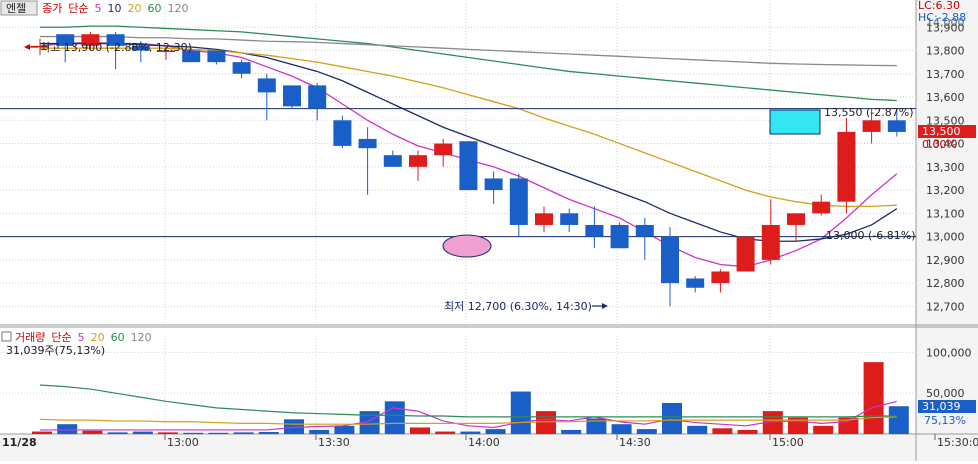 The height and width of the screenshot is (464, 978). Describe the element at coordinates (76, 337) in the screenshot. I see `volume-legend: 거래량 단순 5 20 60 120` at that location.